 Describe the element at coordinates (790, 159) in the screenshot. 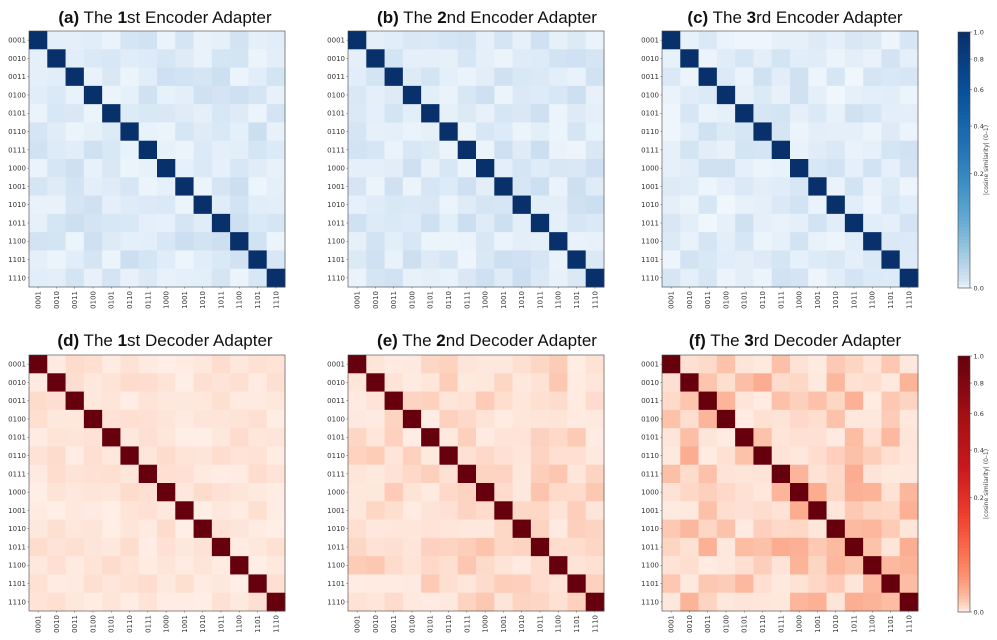

I see `heatmap-frame` at that location.